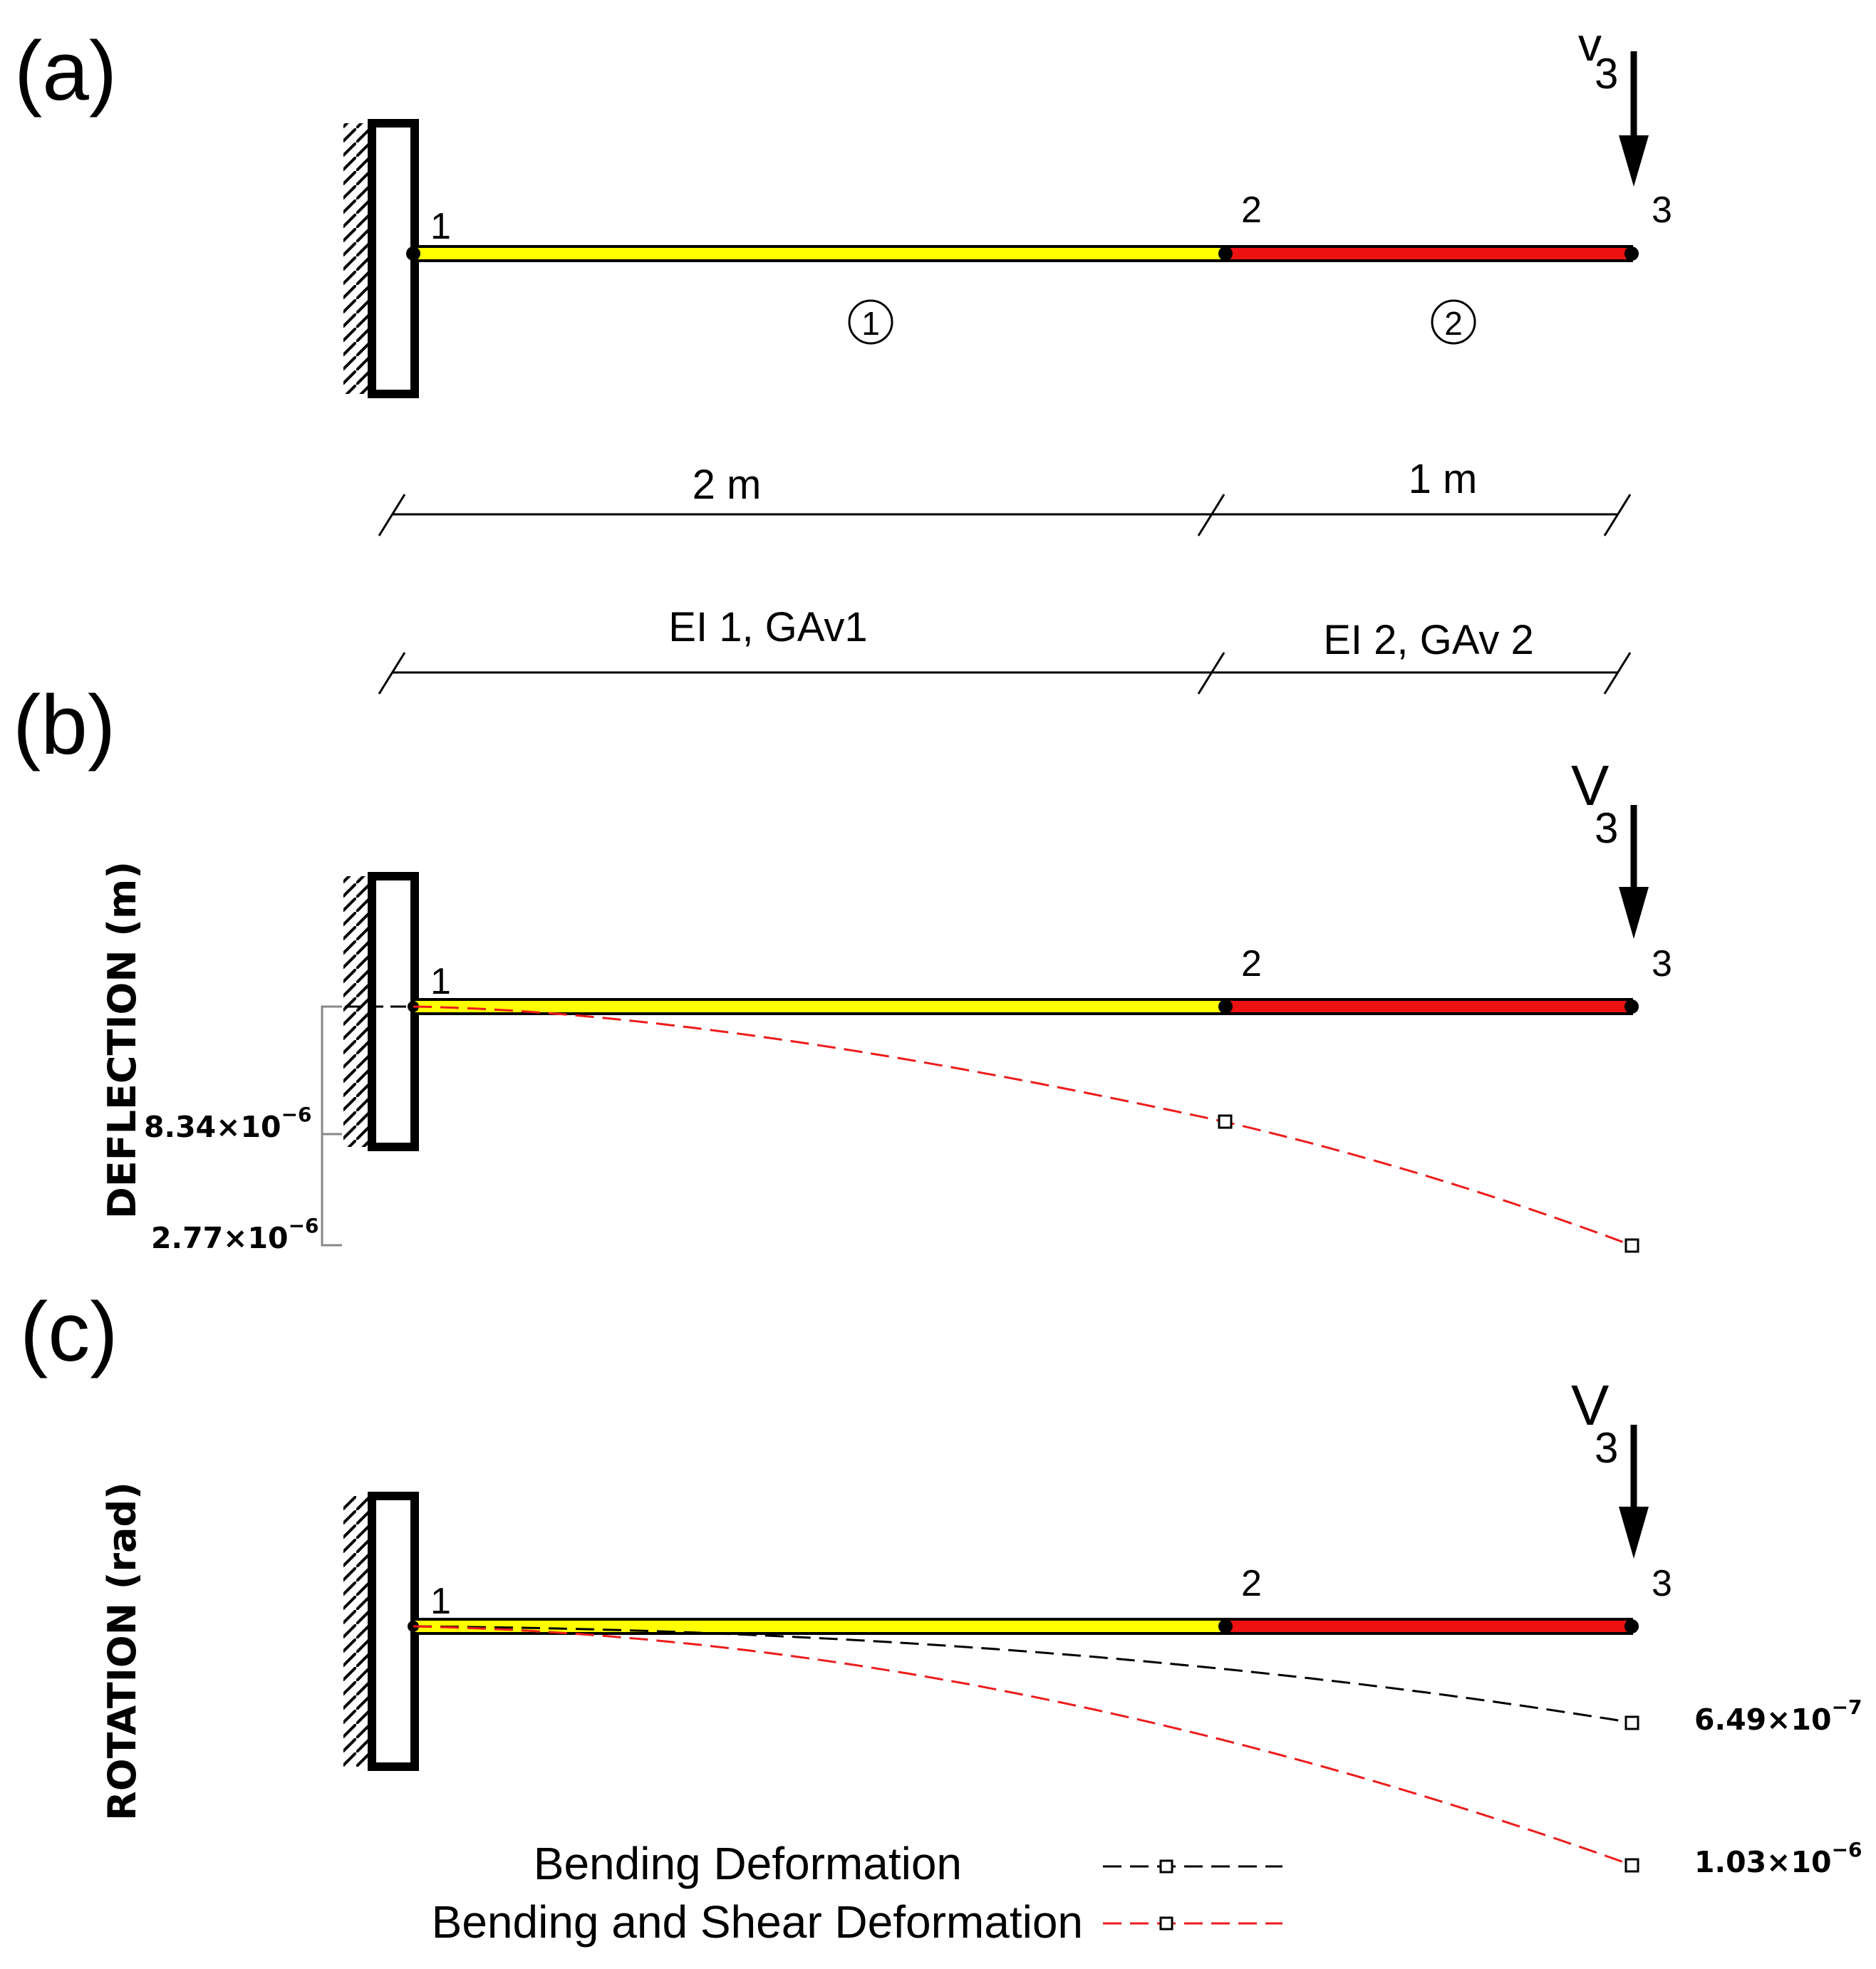  I want to click on span-1-label: 2 m, so click(728, 485).